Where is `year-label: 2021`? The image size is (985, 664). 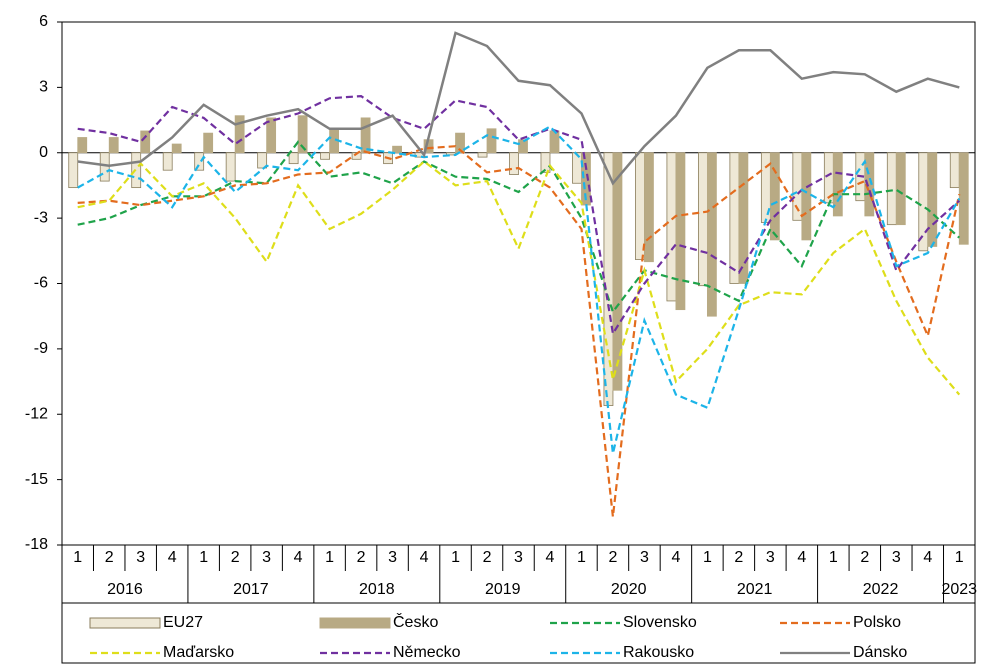 year-label: 2021 is located at coordinates (755, 589).